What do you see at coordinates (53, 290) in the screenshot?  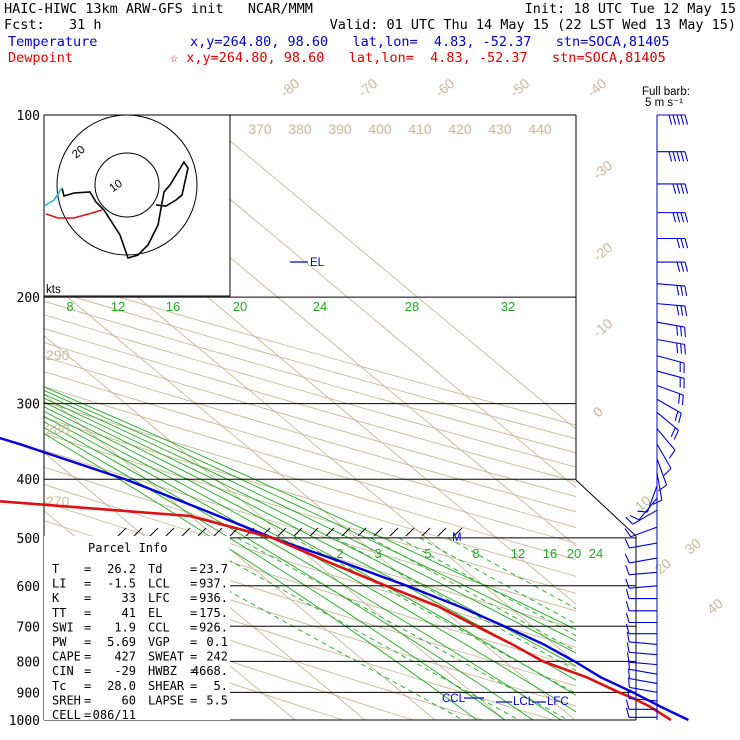 I see `hodograph-units: kts` at bounding box center [53, 290].